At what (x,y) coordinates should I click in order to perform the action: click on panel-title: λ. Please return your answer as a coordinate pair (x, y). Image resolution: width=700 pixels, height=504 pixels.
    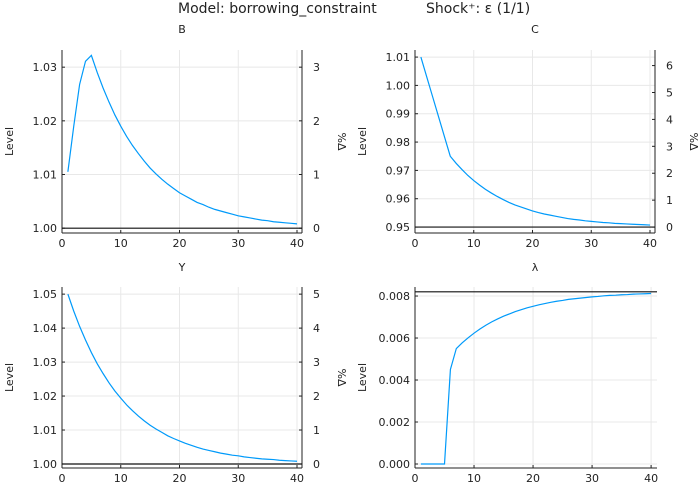
    Looking at the image, I should click on (535, 267).